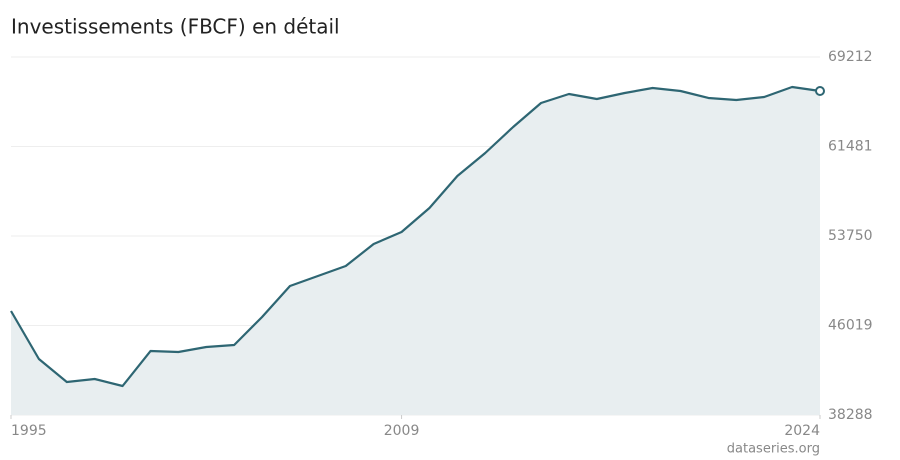 The height and width of the screenshot is (460, 900). I want to click on y-tick-label: 69212, so click(850, 57).